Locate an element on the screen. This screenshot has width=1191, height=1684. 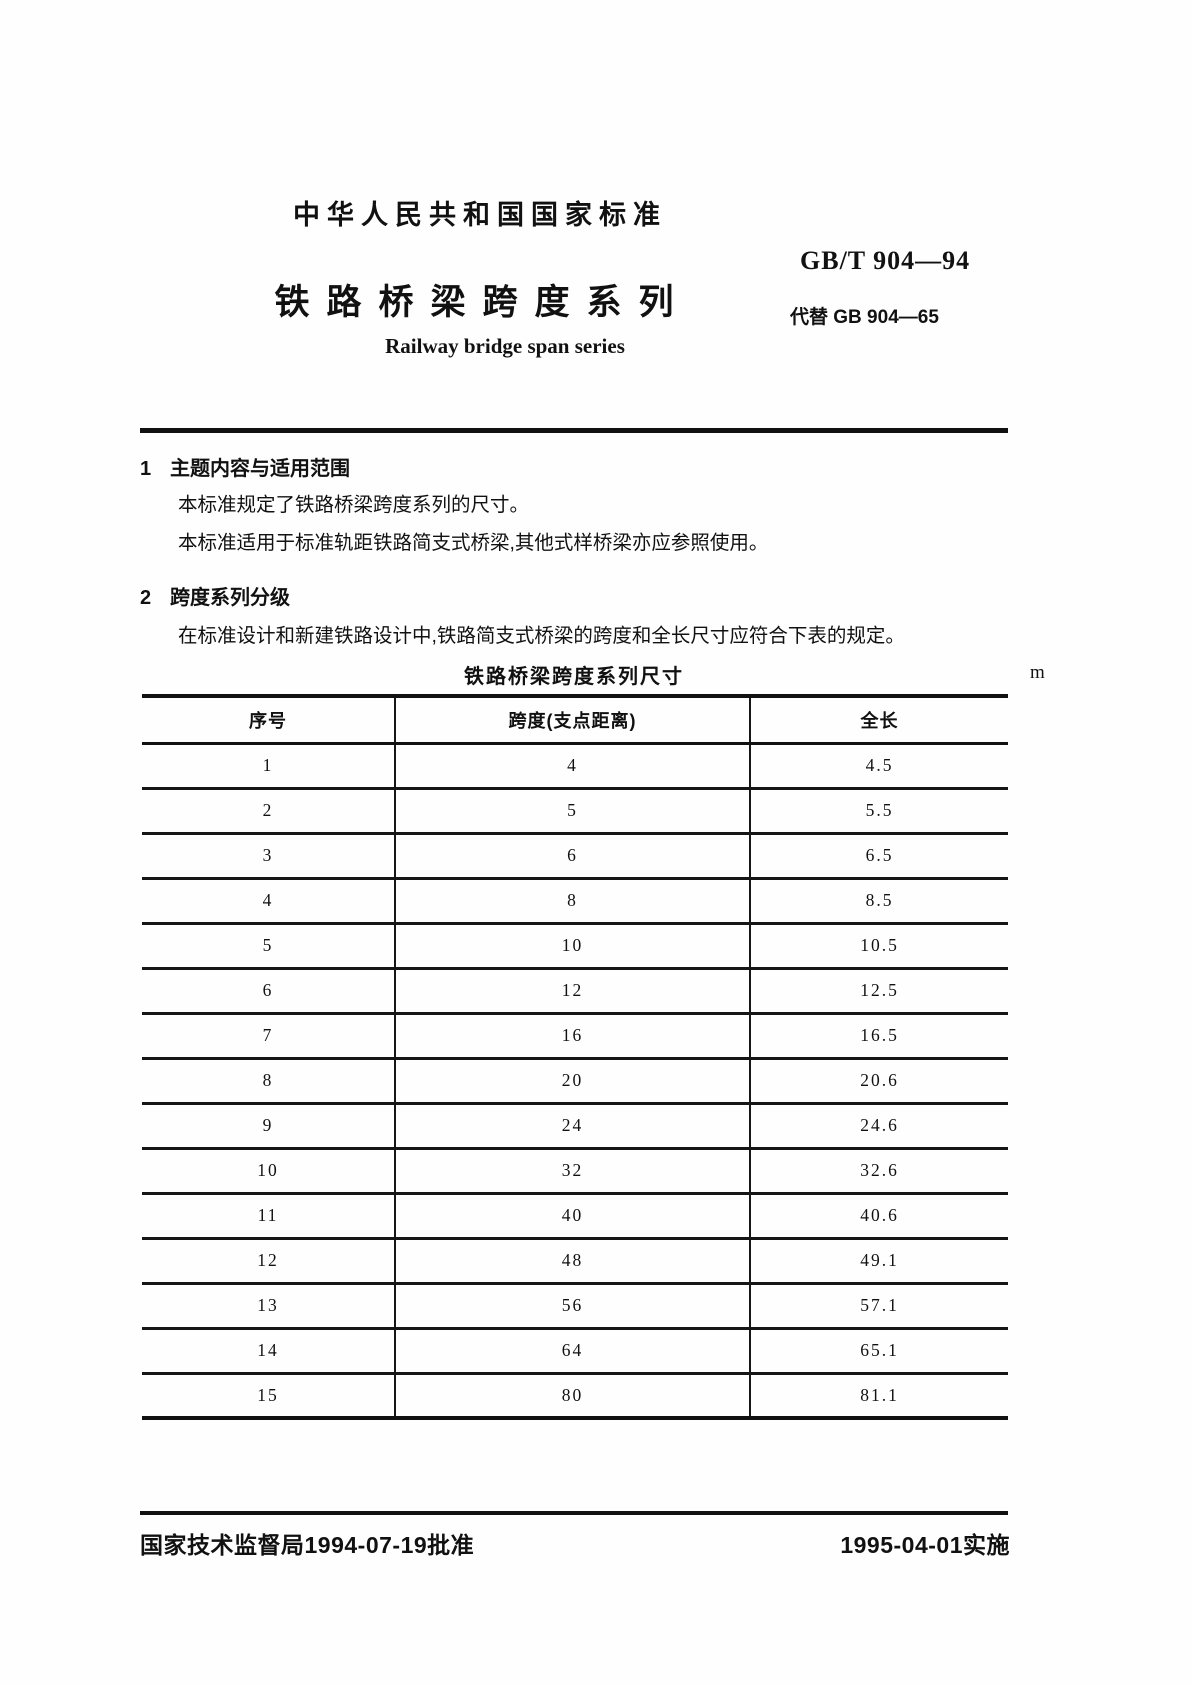
table-cell: 3 is located at coordinates (268, 856).